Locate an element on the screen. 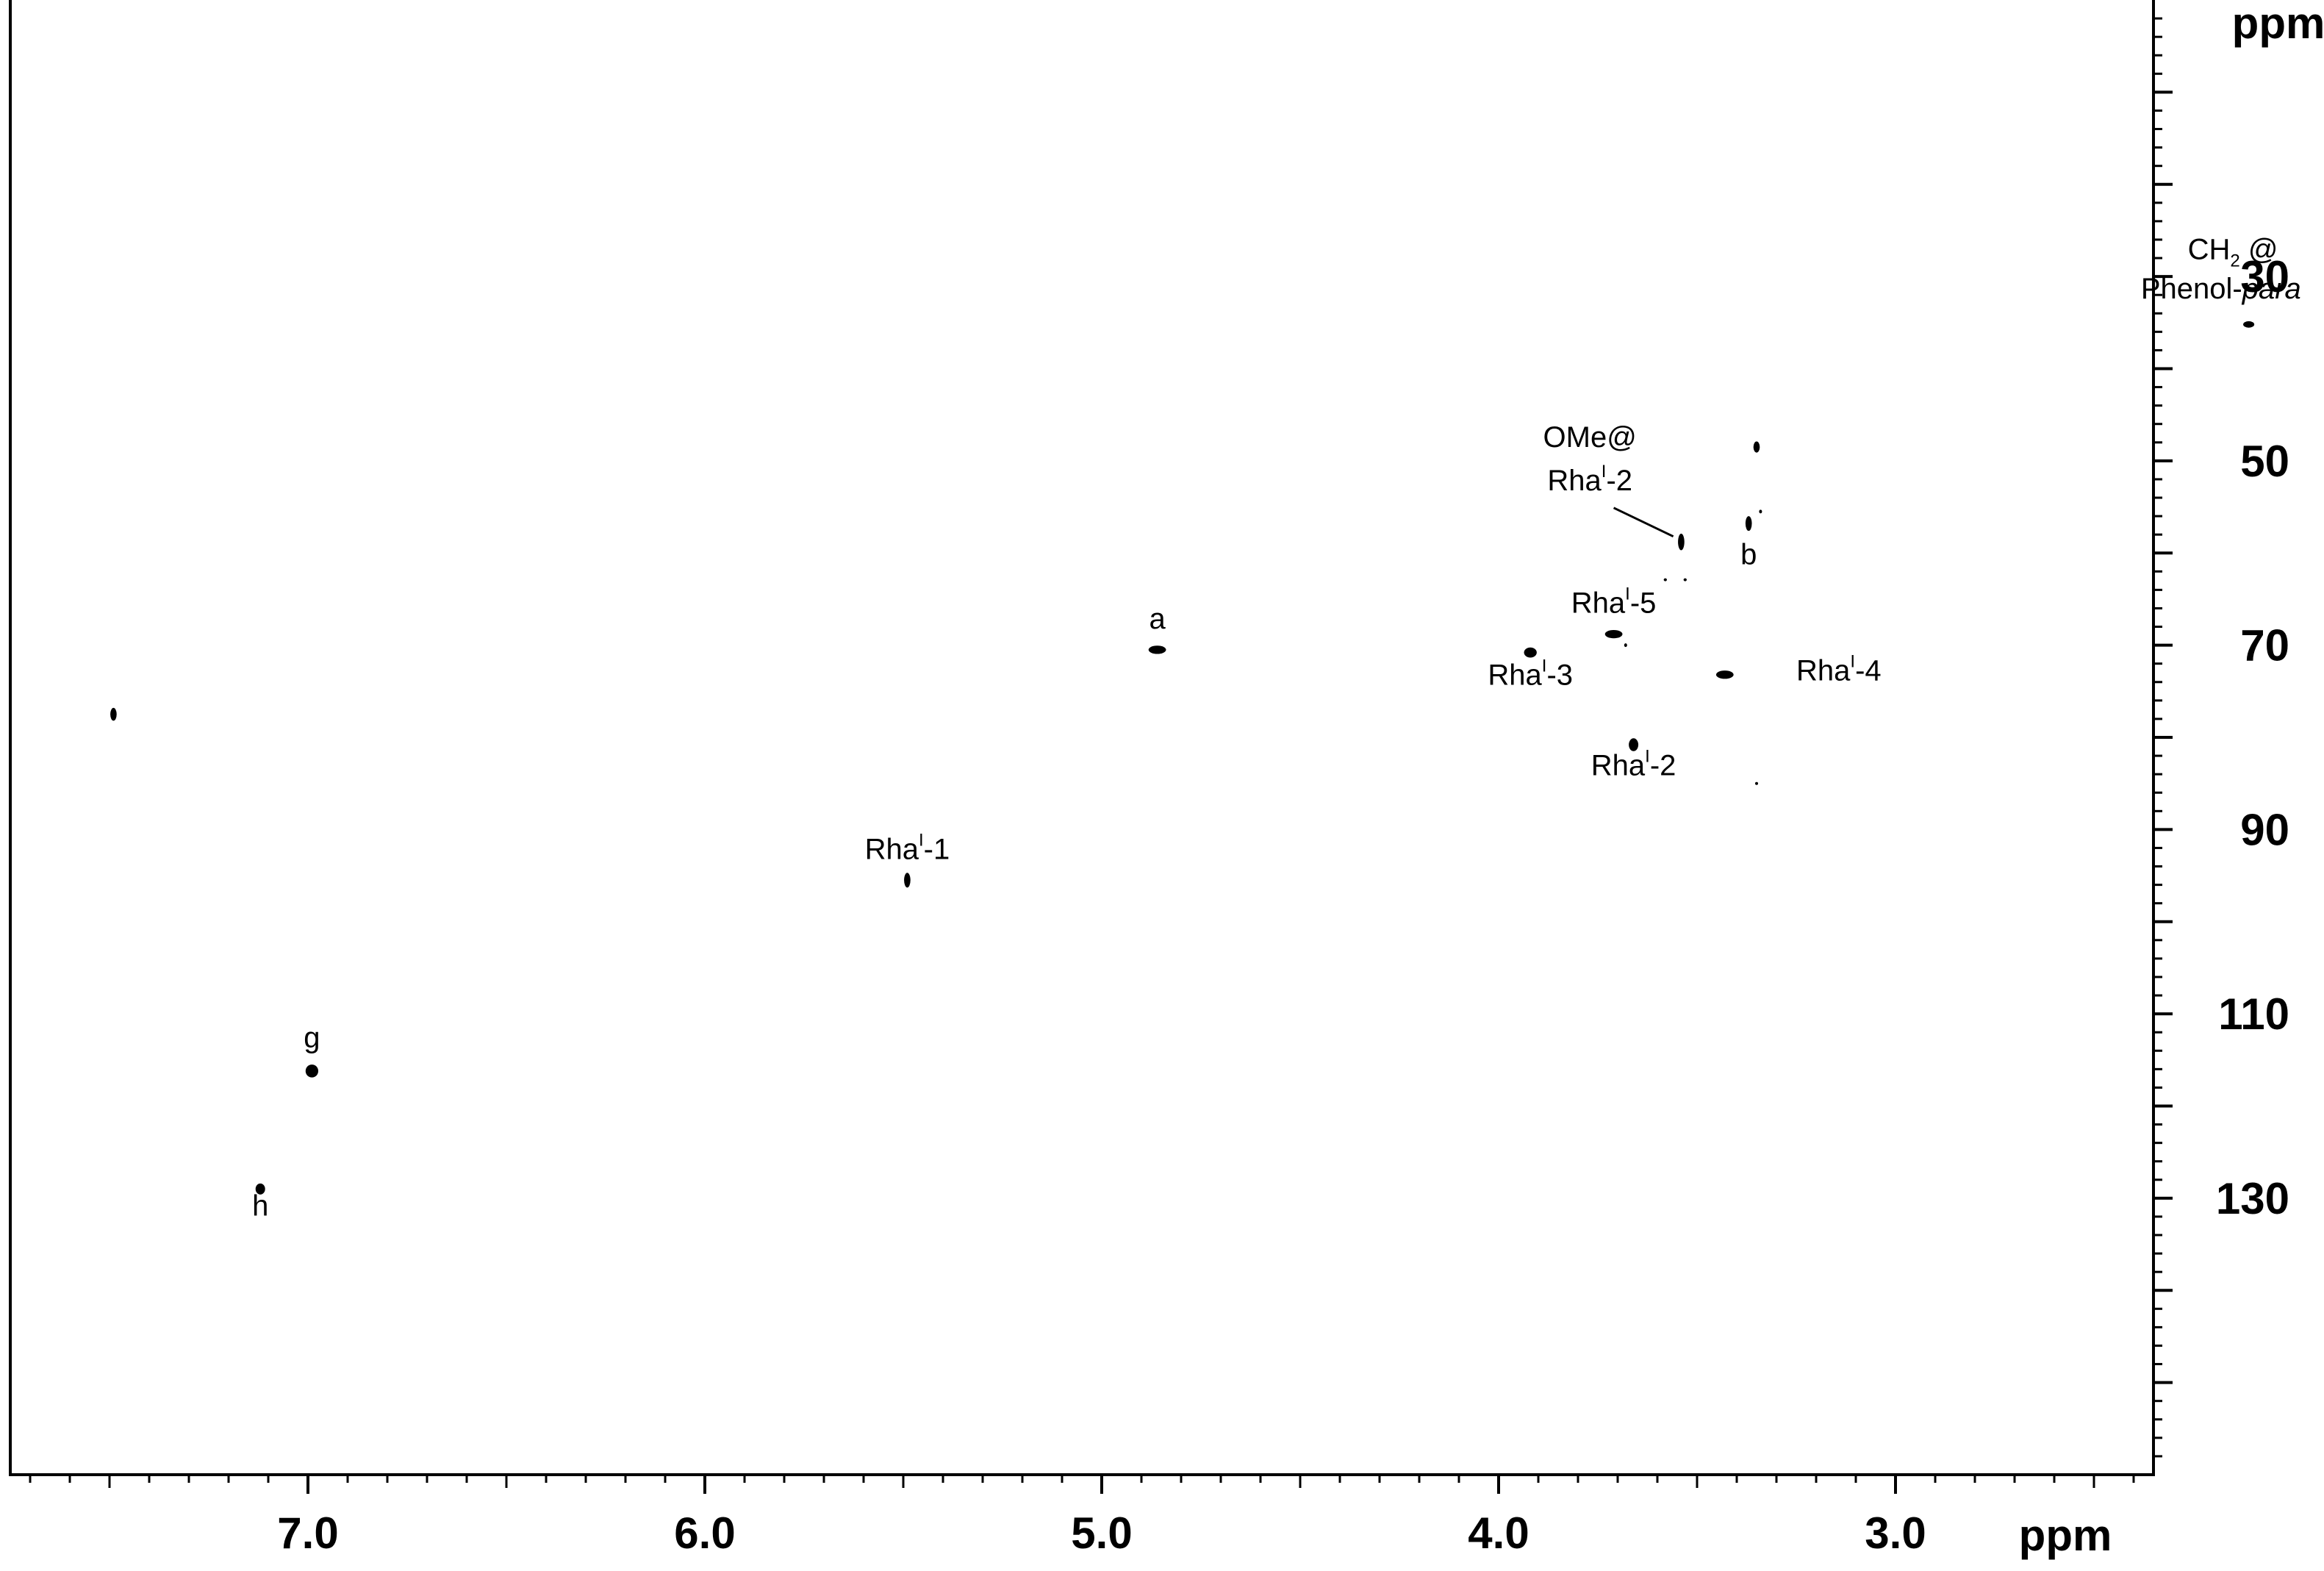 The image size is (2324, 1571). peak-g is located at coordinates (312, 1071).